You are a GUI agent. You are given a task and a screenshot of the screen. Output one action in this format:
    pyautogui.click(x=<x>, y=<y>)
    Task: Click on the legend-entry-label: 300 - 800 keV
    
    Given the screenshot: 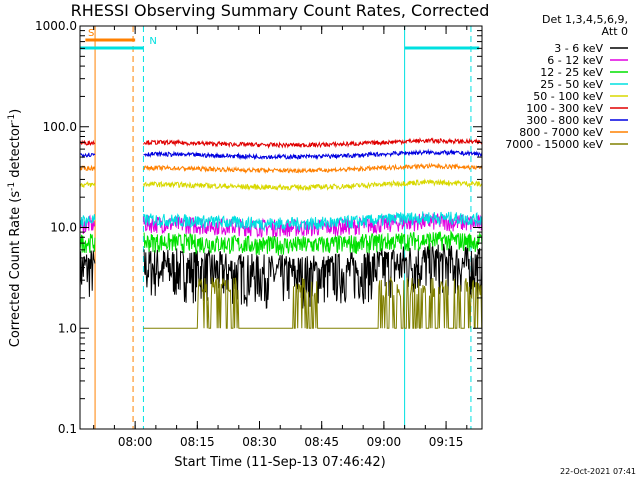 What is the action you would take?
    pyautogui.click(x=564, y=120)
    